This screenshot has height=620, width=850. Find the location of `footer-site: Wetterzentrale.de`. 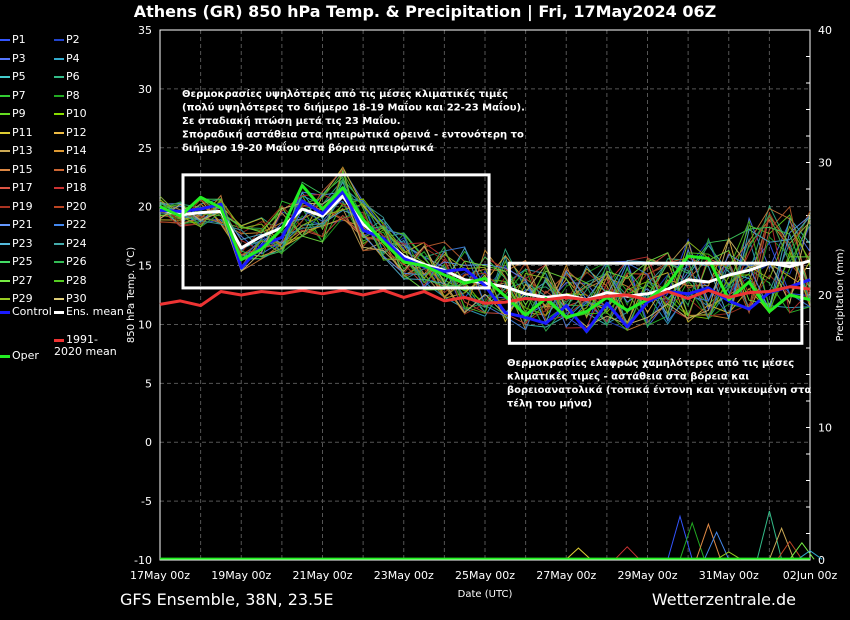

footer-site: Wetterzentrale.de is located at coordinates (723, 599).